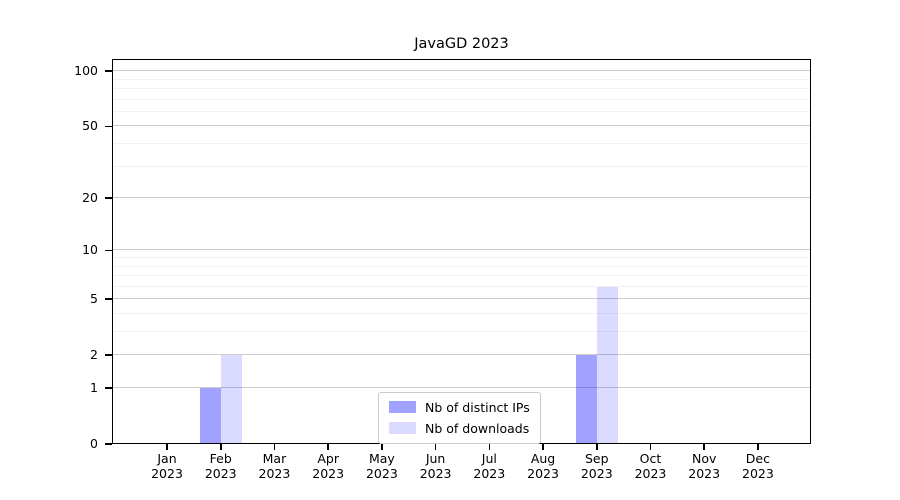 The image size is (900, 500). I want to click on x-tick-mark-feb-2023, so click(220, 447).